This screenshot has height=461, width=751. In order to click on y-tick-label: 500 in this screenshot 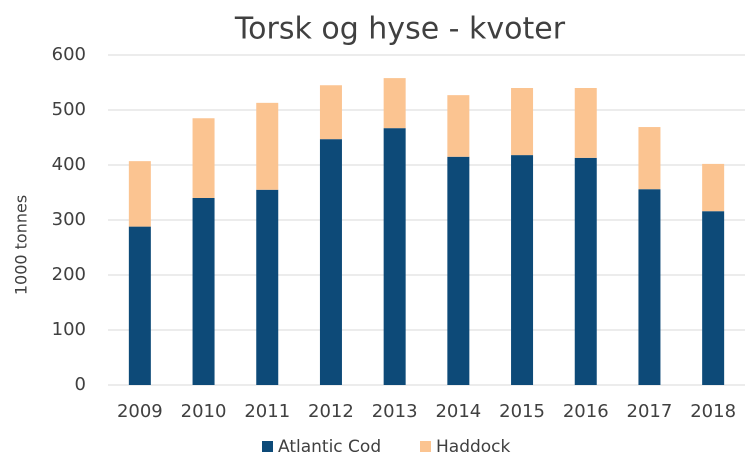, I will do `click(69, 109)`.